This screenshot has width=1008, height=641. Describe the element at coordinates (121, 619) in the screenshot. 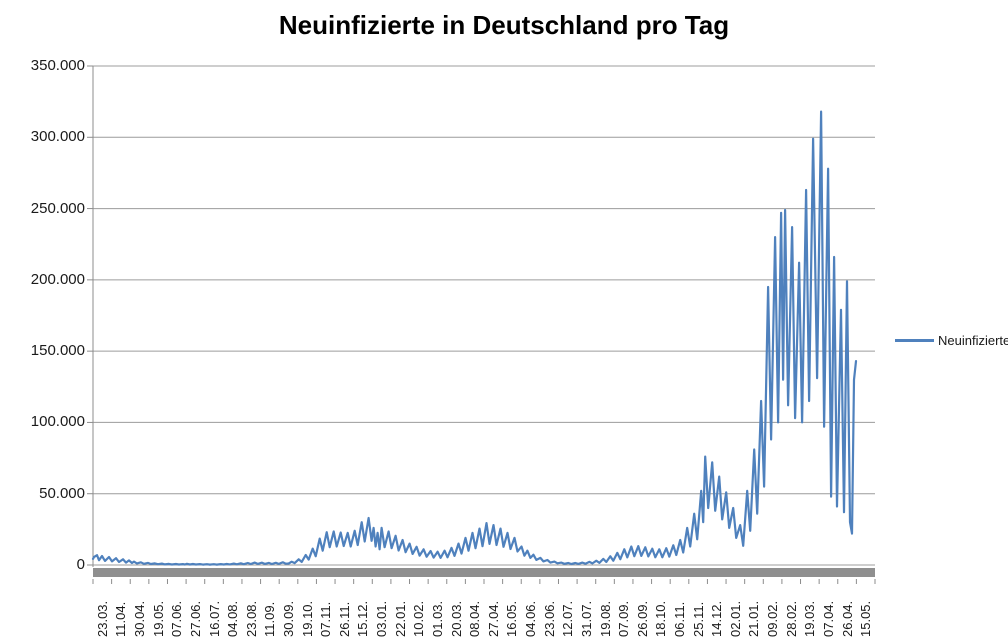

I see `x-axis-label: 11.04.` at that location.